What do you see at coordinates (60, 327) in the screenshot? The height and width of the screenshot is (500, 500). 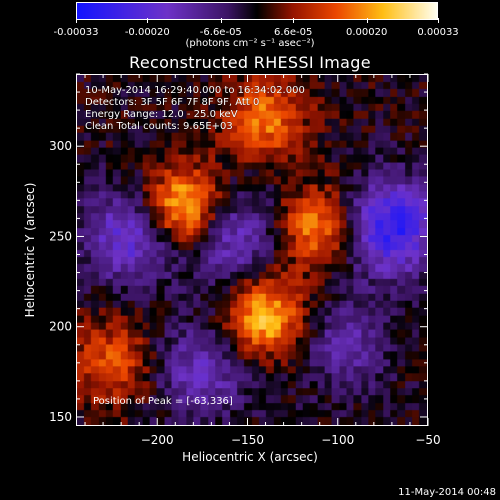 I see `y-tick-label: 200` at bounding box center [60, 327].